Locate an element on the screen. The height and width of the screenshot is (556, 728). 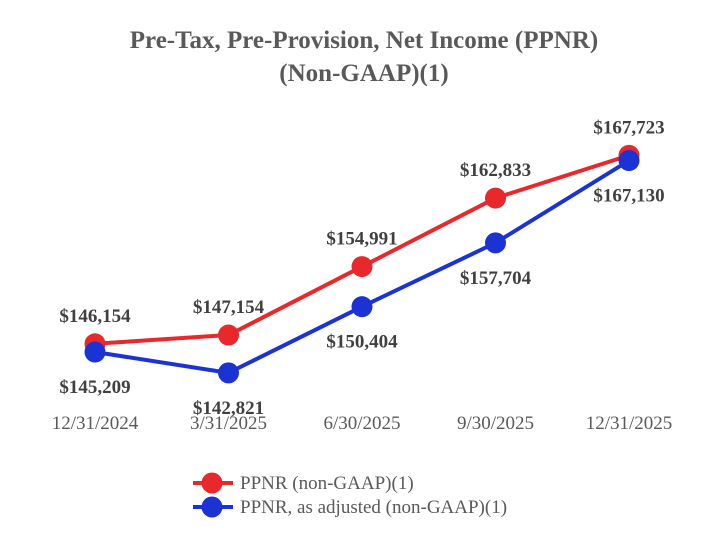
data-label: $154,991 is located at coordinates (361, 239).